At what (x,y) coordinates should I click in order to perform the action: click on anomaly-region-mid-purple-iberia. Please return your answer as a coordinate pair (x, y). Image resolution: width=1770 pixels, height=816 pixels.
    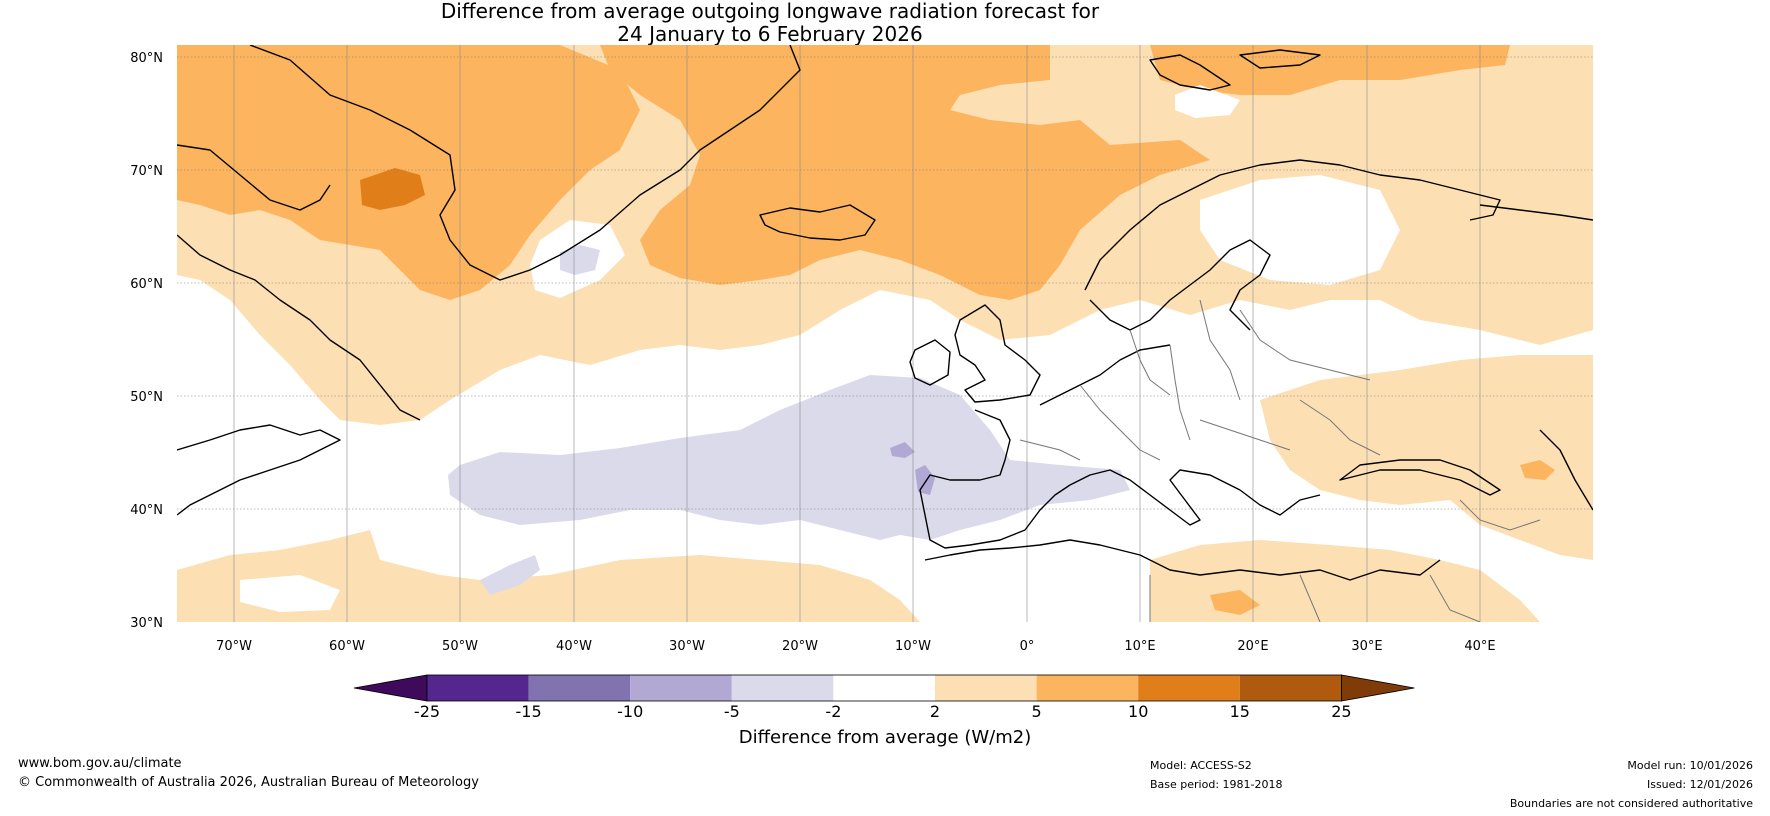
    Looking at the image, I should click on (925, 480).